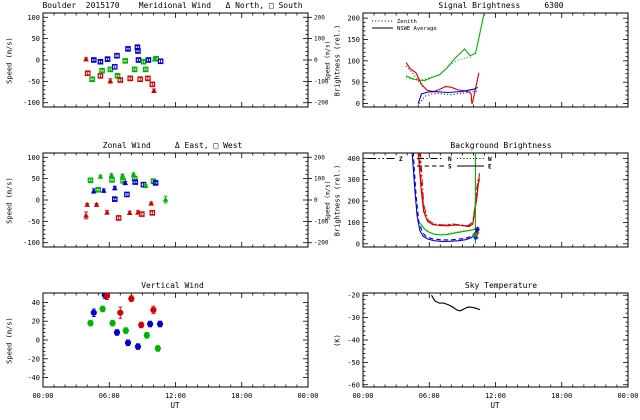 The height and width of the screenshot is (420, 640). Describe the element at coordinates (488, 200) in the screenshot. I see `panel-background-brightness: 0 100 200 300 400 Z N W S E` at that location.